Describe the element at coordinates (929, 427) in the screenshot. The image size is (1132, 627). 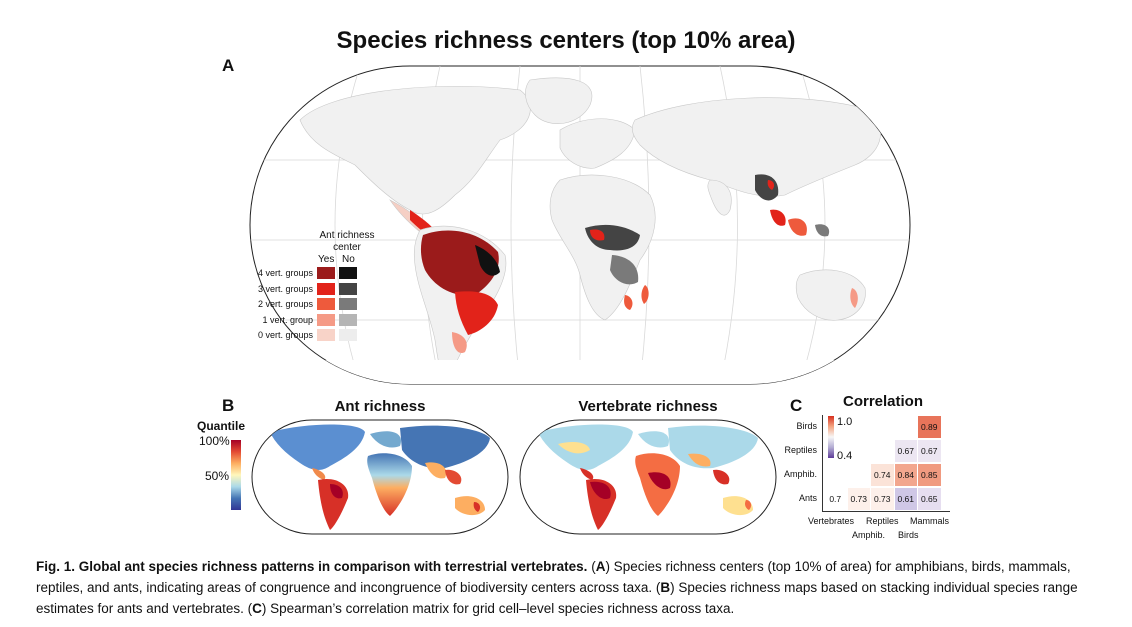
I see `corr-cell: 0.89` at that location.